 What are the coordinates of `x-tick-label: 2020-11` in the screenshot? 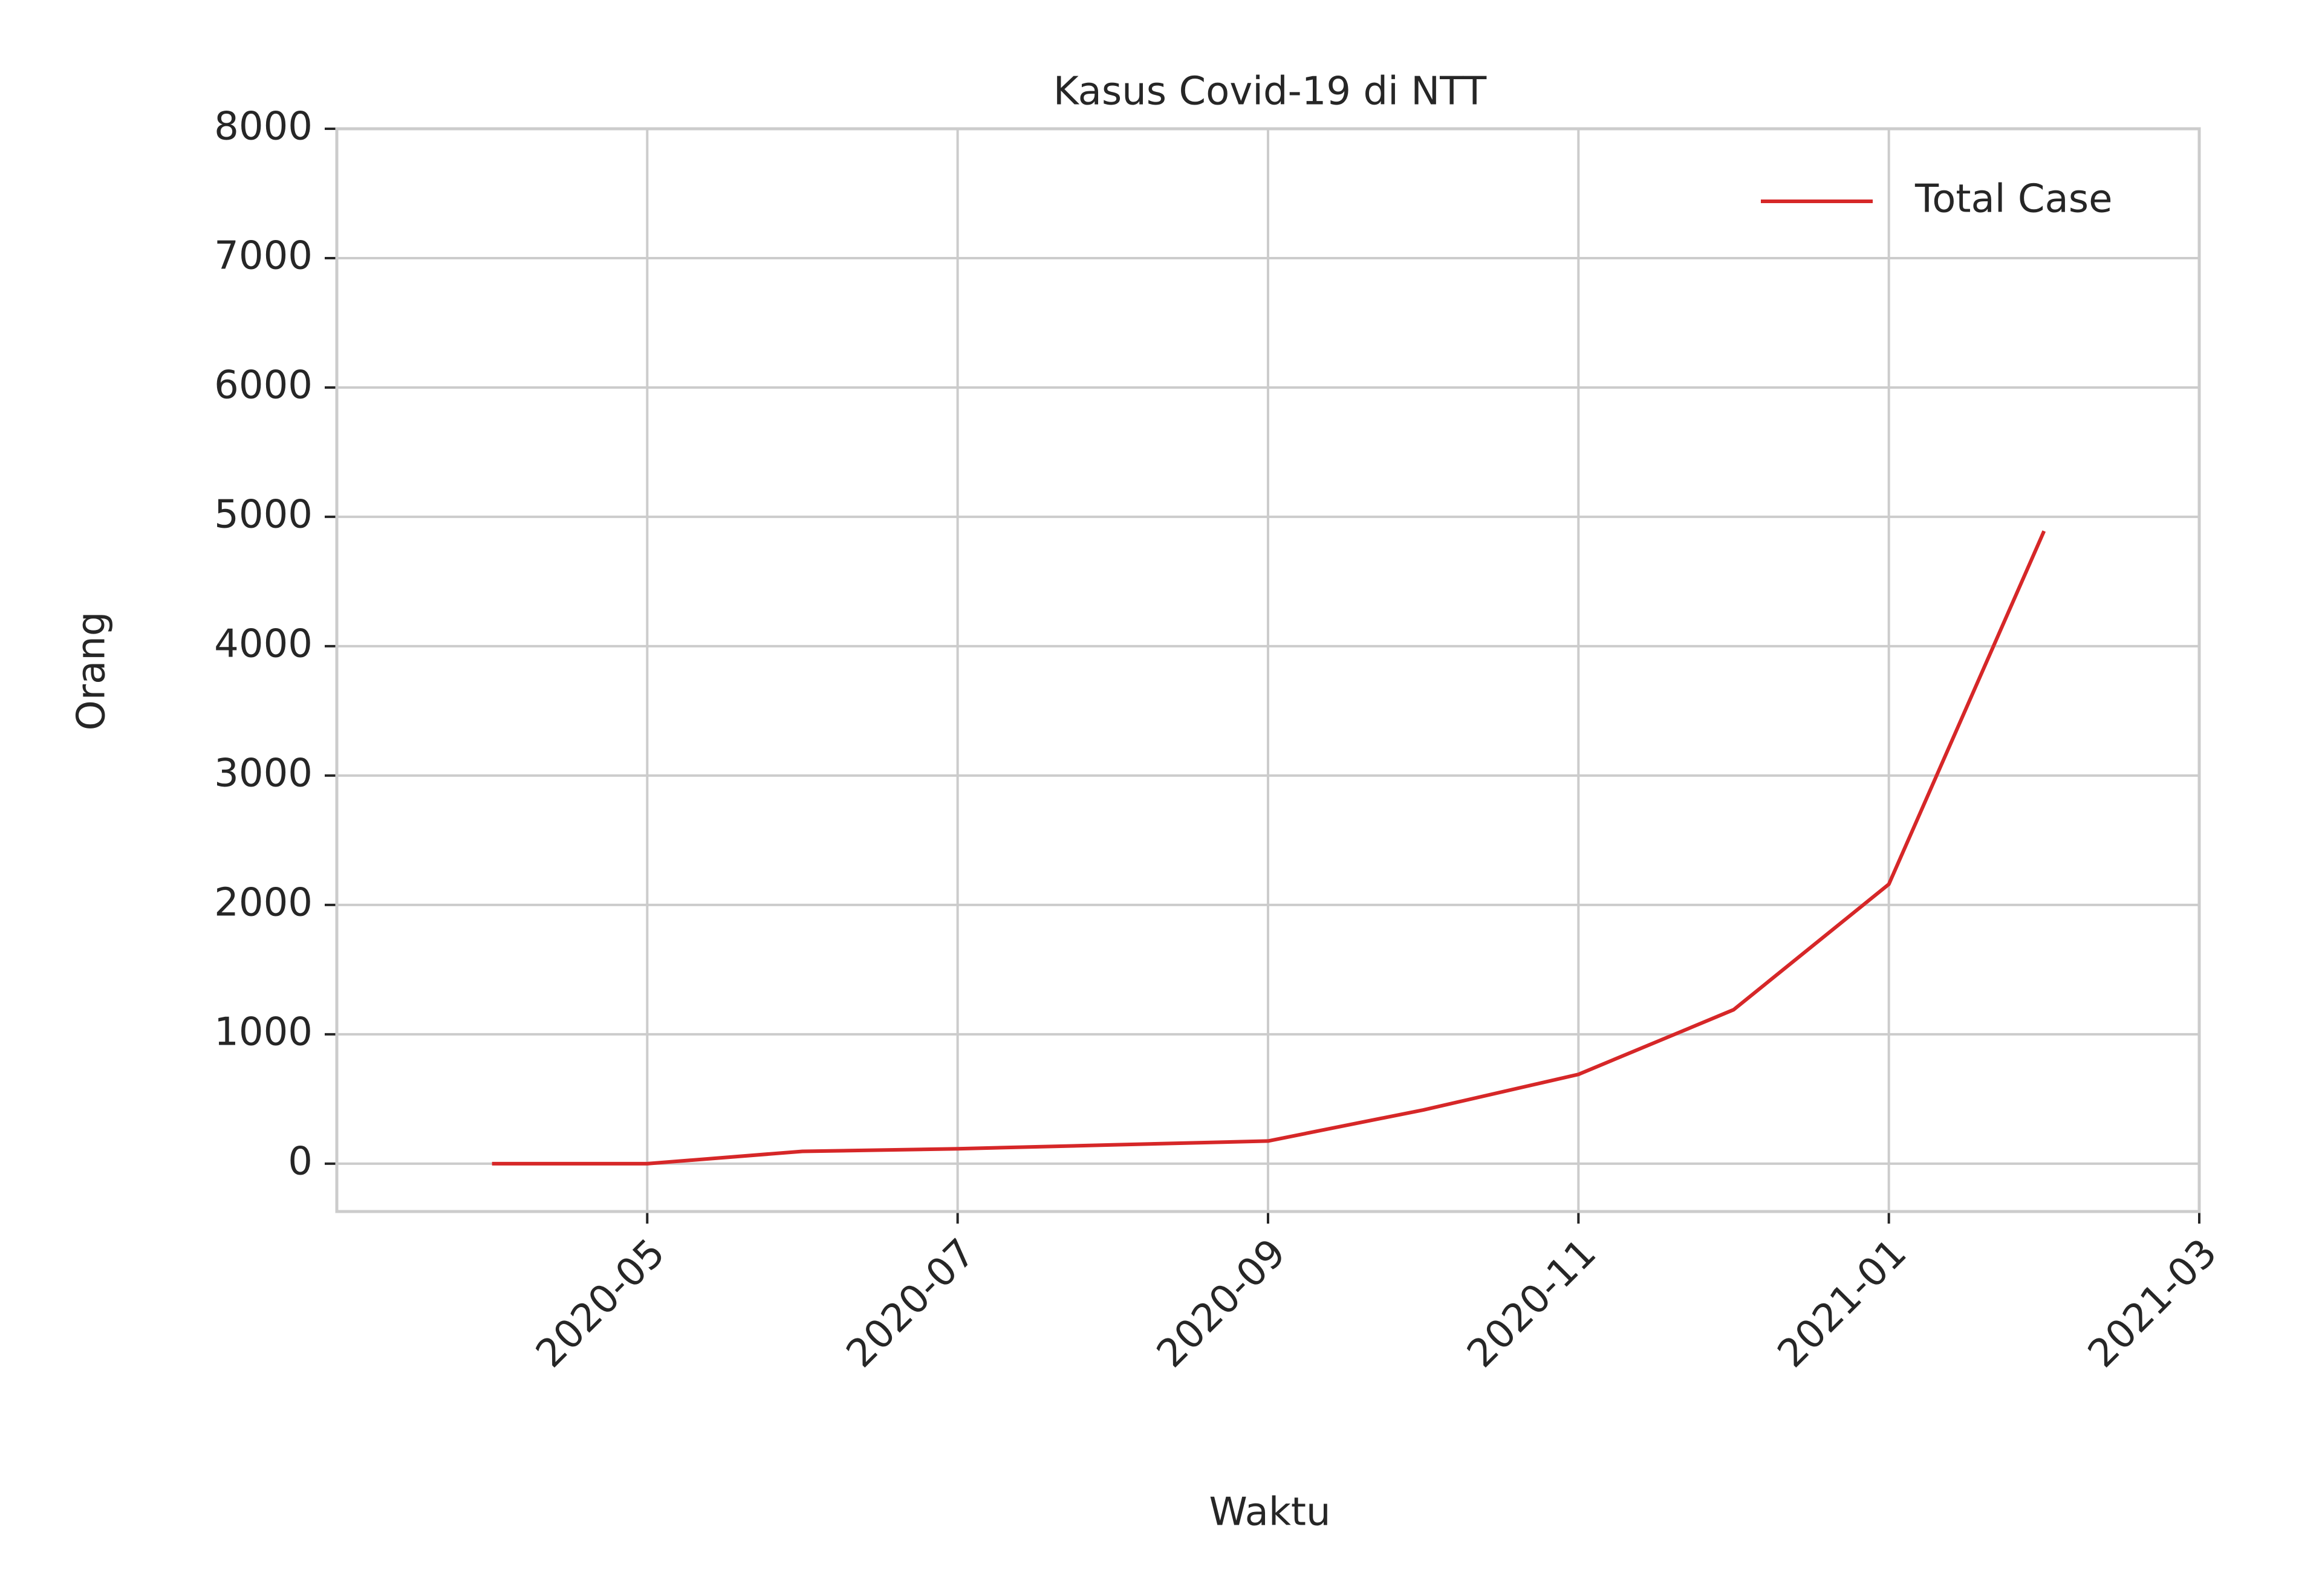 It's located at (1532, 1303).